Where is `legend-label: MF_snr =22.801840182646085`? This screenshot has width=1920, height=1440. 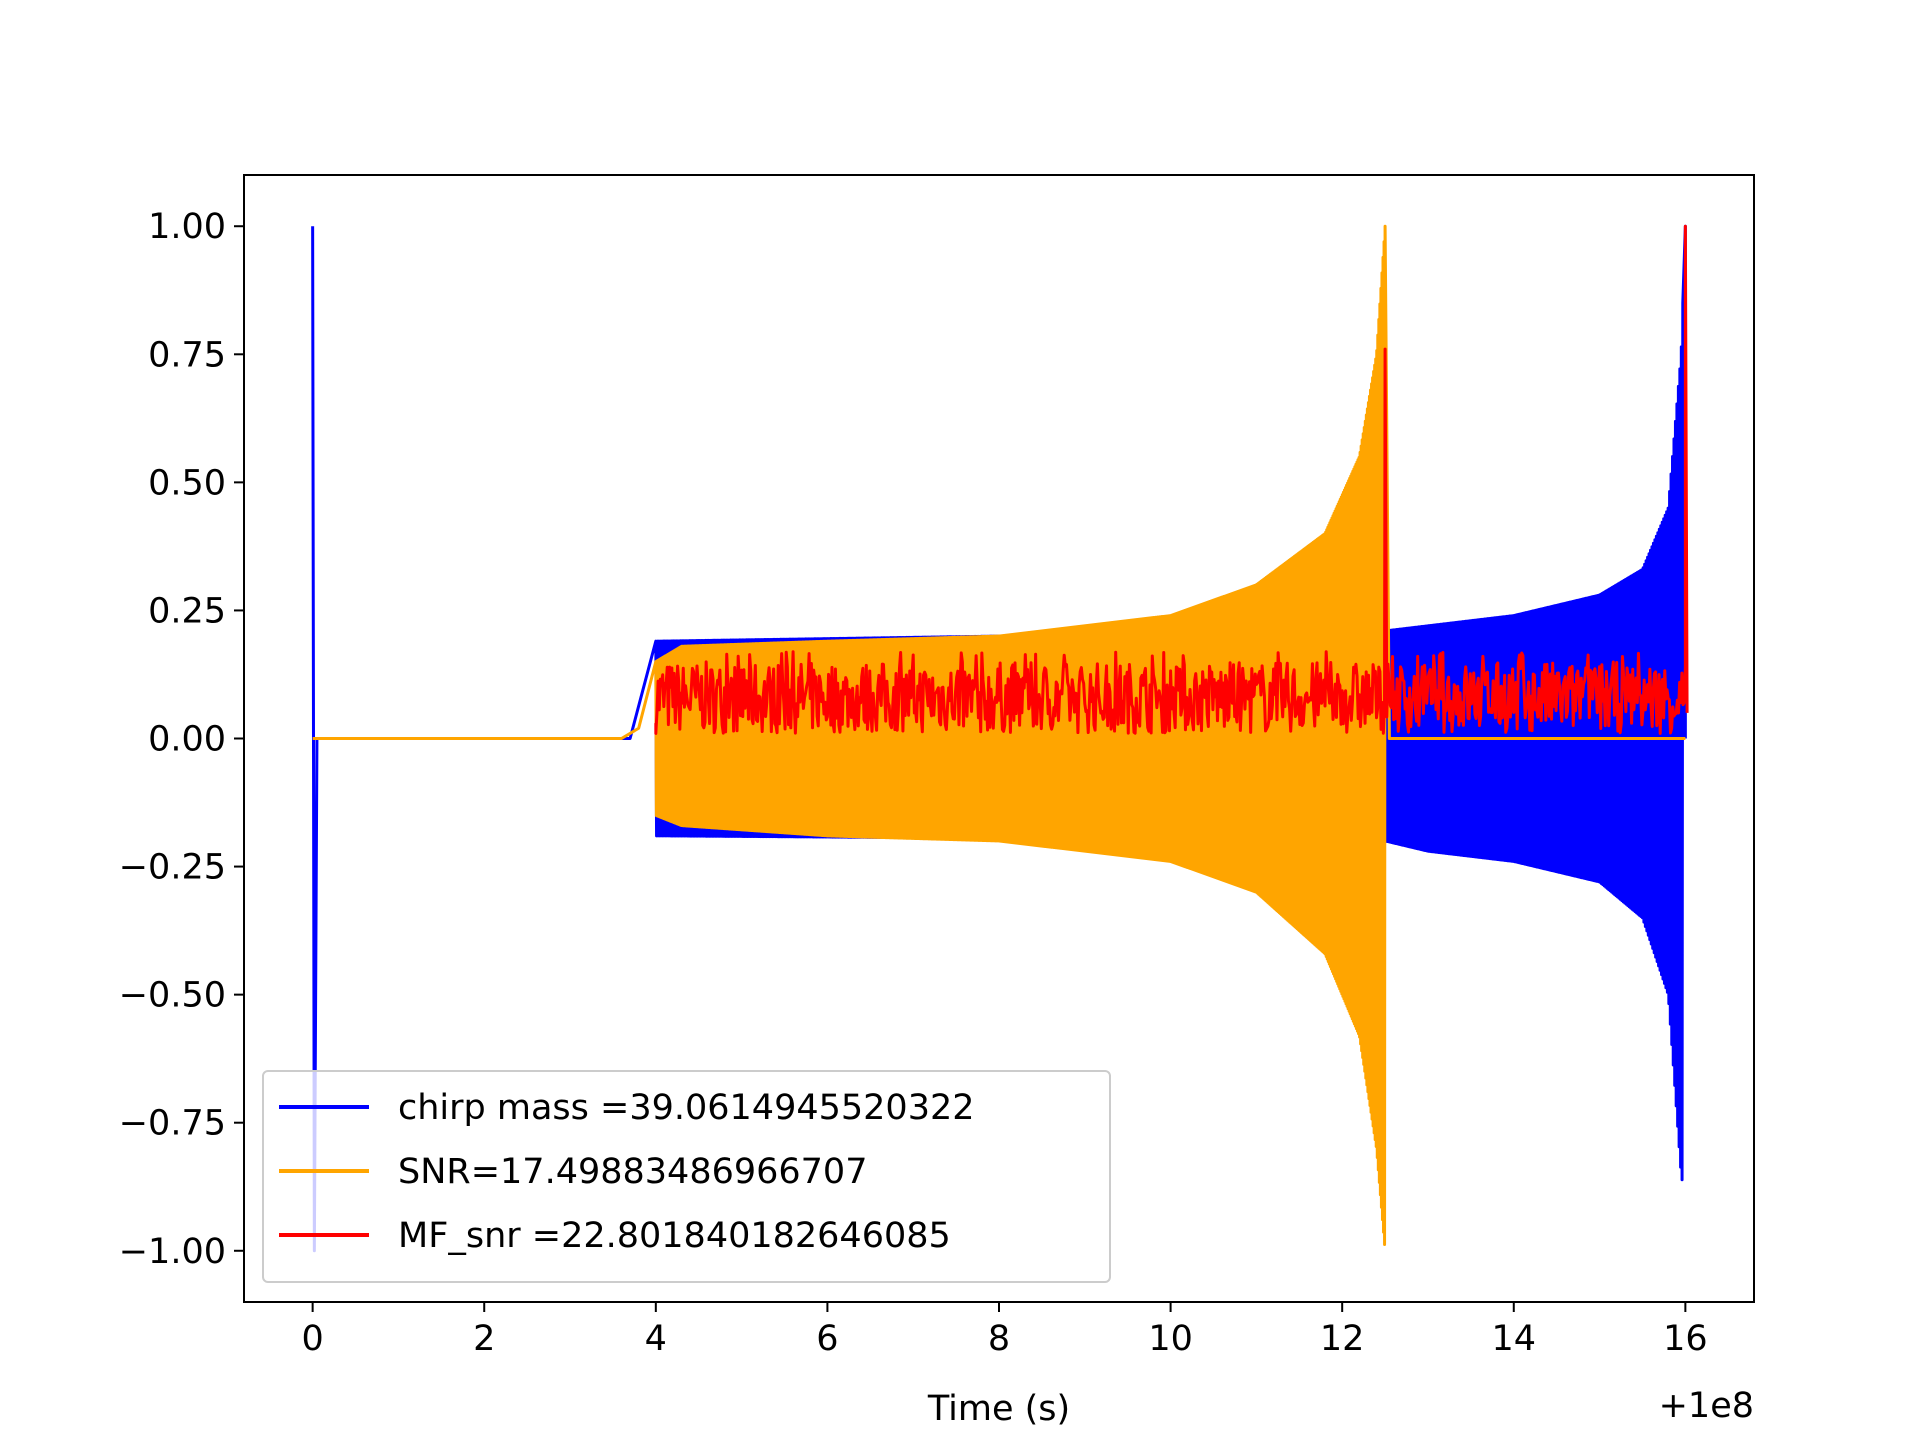 legend-label: MF_snr =22.801840182646085 is located at coordinates (674, 1236).